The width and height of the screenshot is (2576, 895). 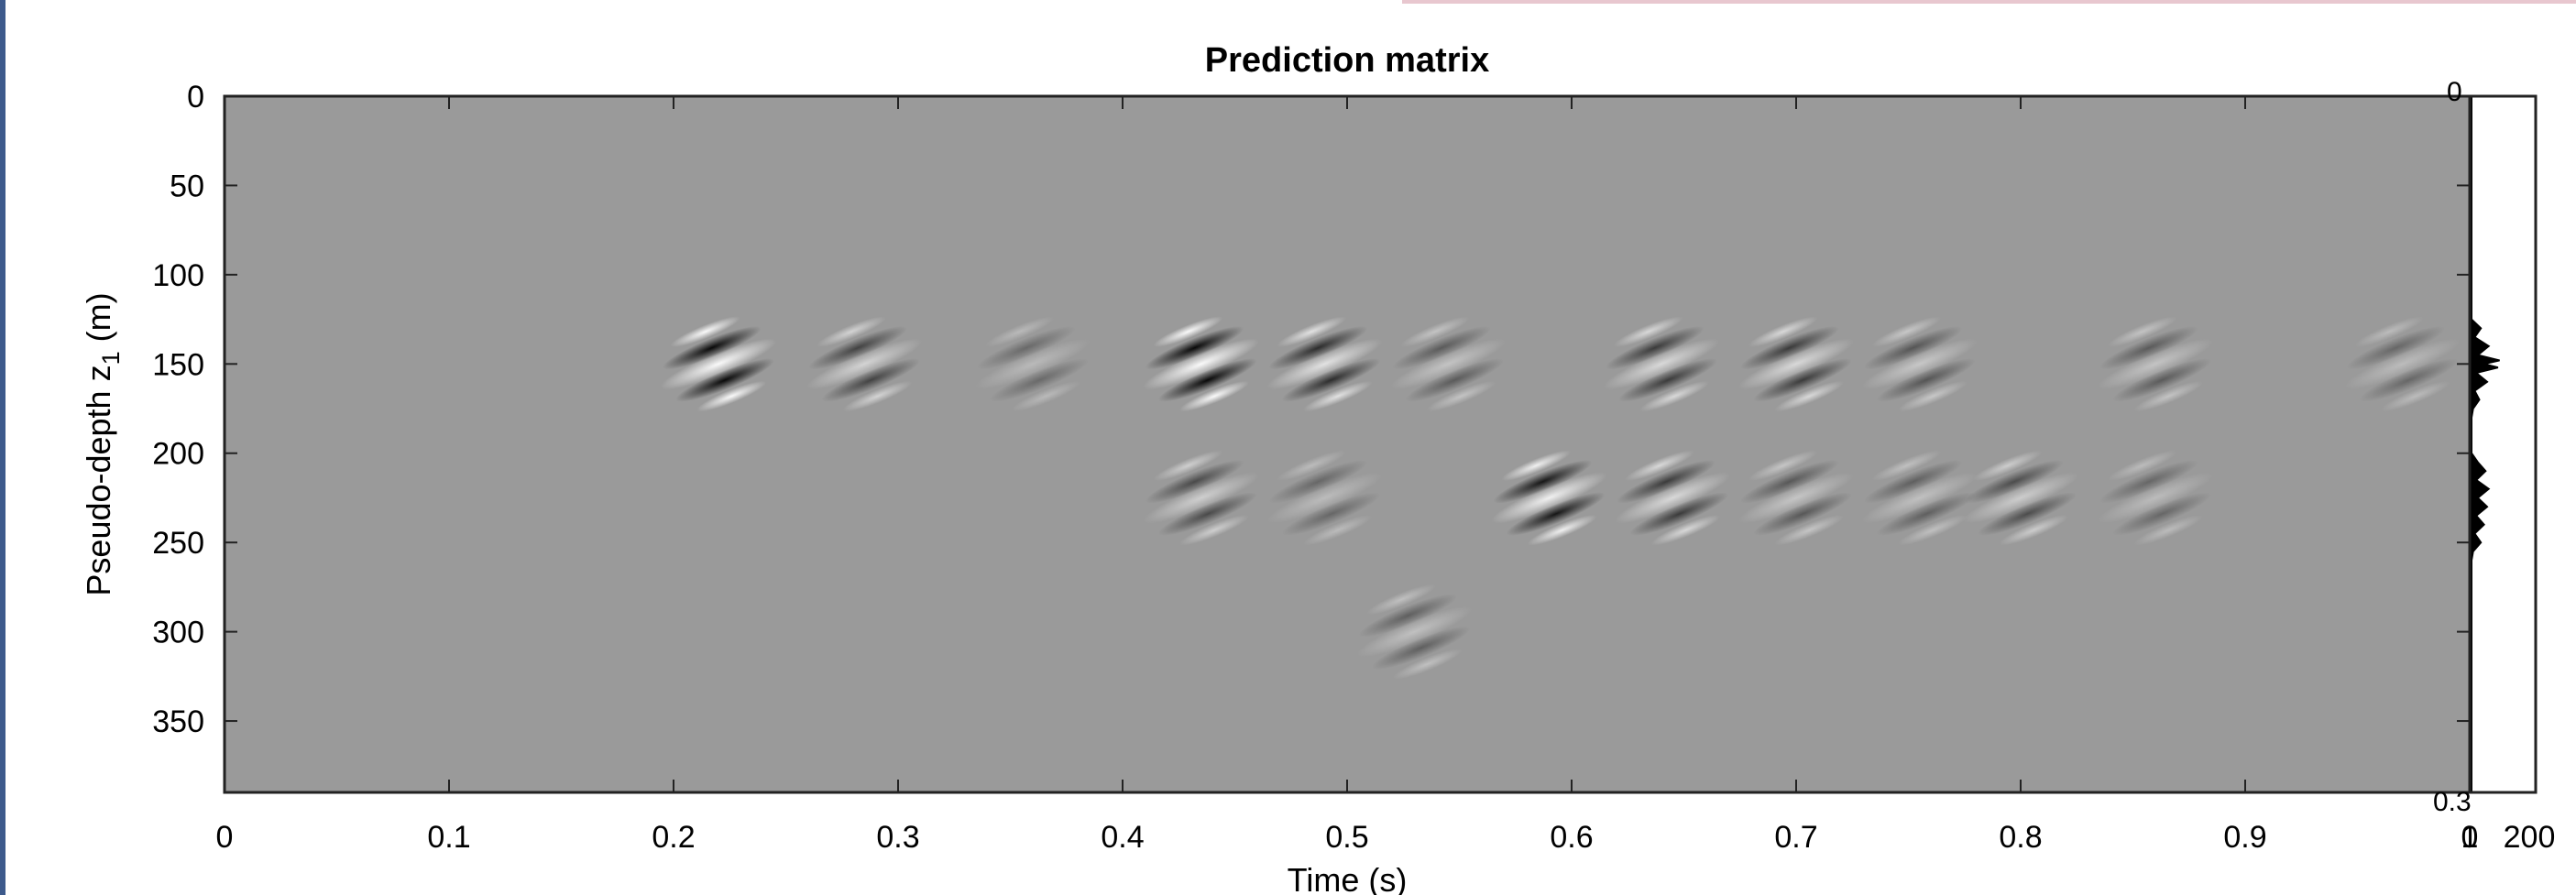 I want to click on x-tick-label: 0.1, so click(x=448, y=837).